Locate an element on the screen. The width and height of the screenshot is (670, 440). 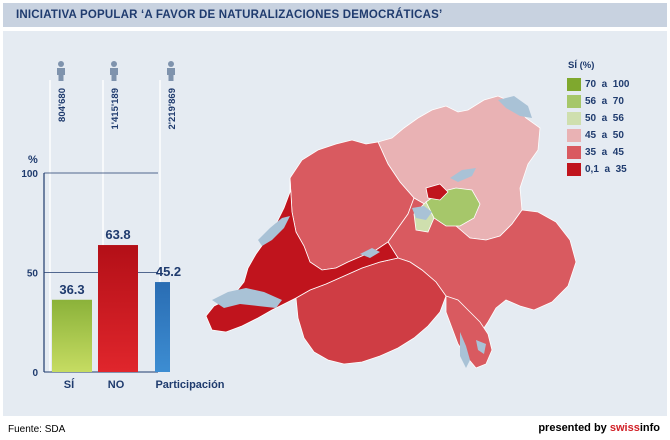
legend-label: 35 a 45 is located at coordinates (604, 152).